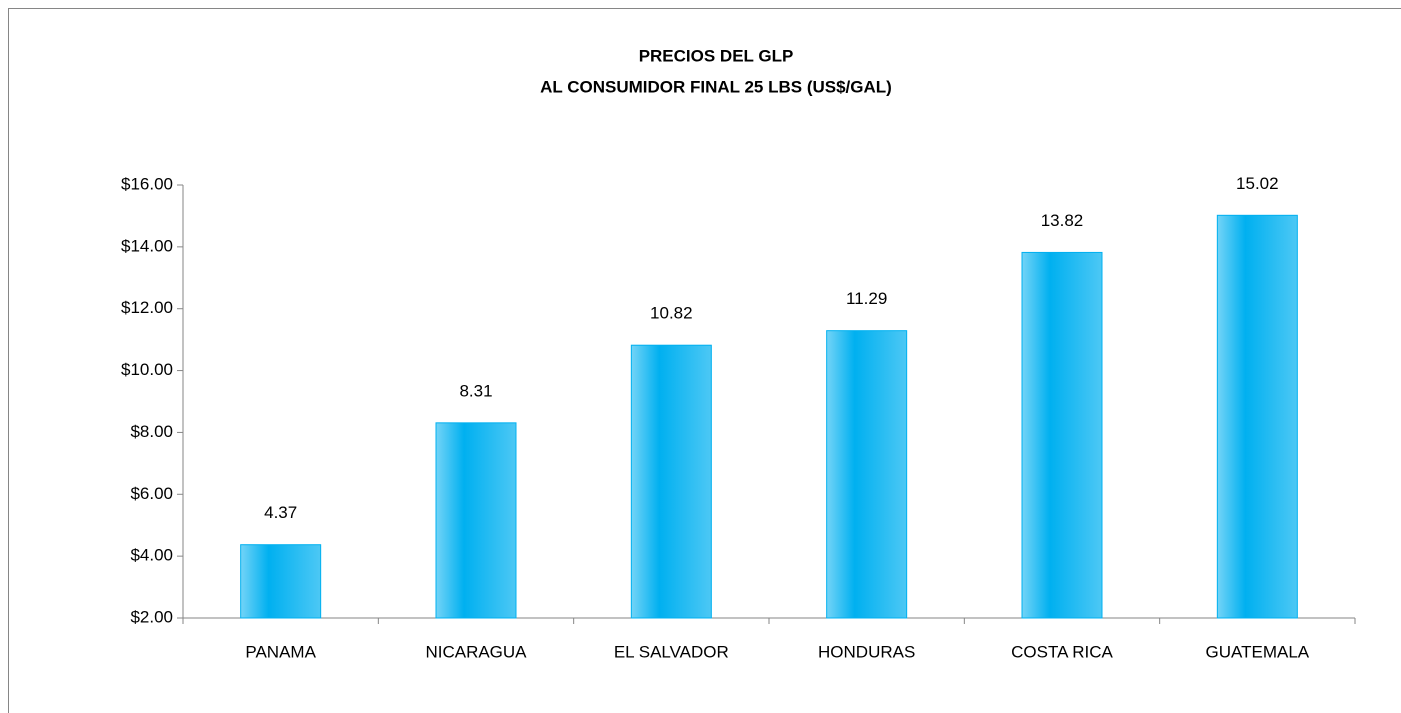 The height and width of the screenshot is (713, 1401). I want to click on y-tick-label: $4.00, so click(151, 555).